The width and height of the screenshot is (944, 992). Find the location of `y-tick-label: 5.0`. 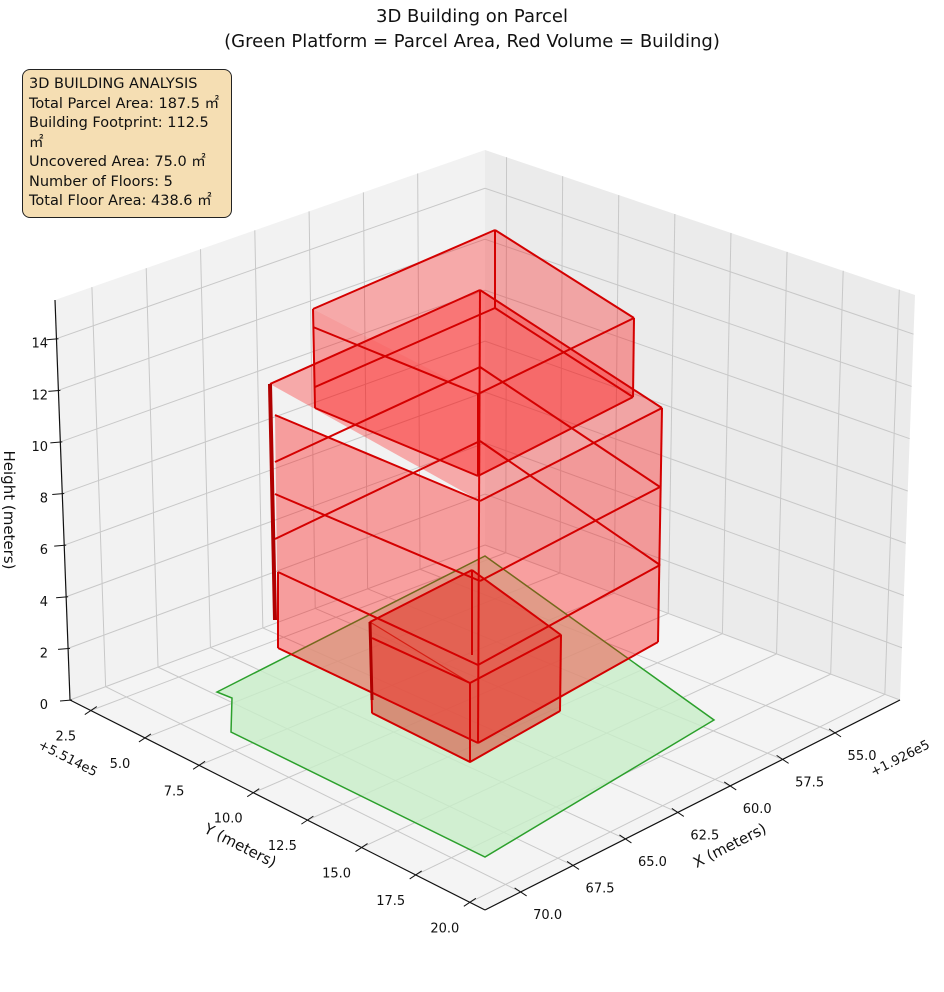

y-tick-label: 5.0 is located at coordinates (120, 764).